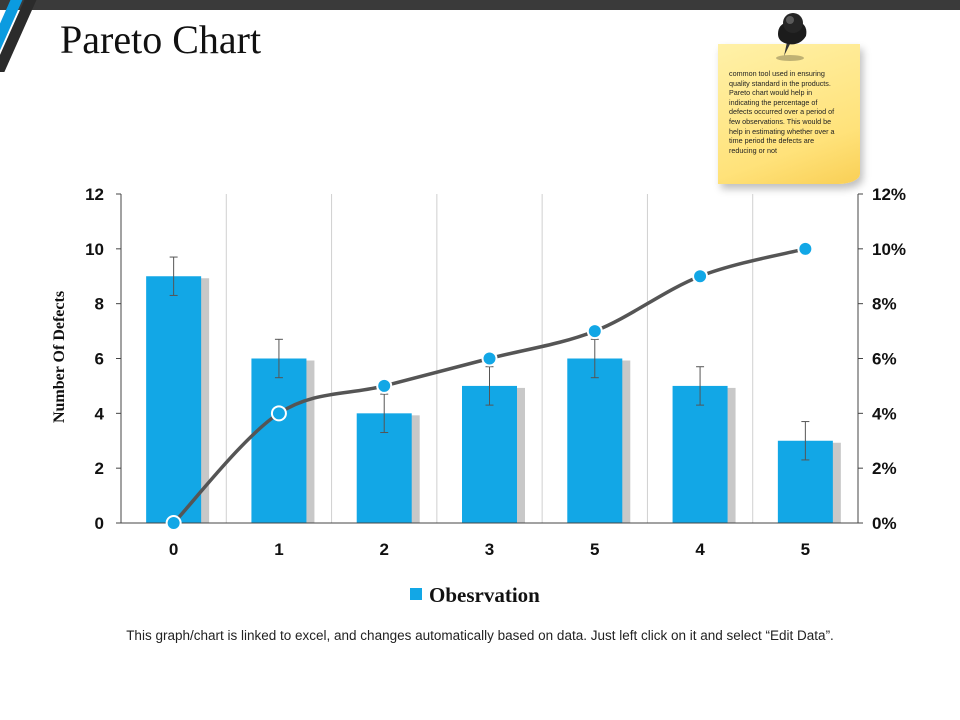 The image size is (960, 720). Describe the element at coordinates (700, 549) in the screenshot. I see `x-tick-label: 4` at that location.